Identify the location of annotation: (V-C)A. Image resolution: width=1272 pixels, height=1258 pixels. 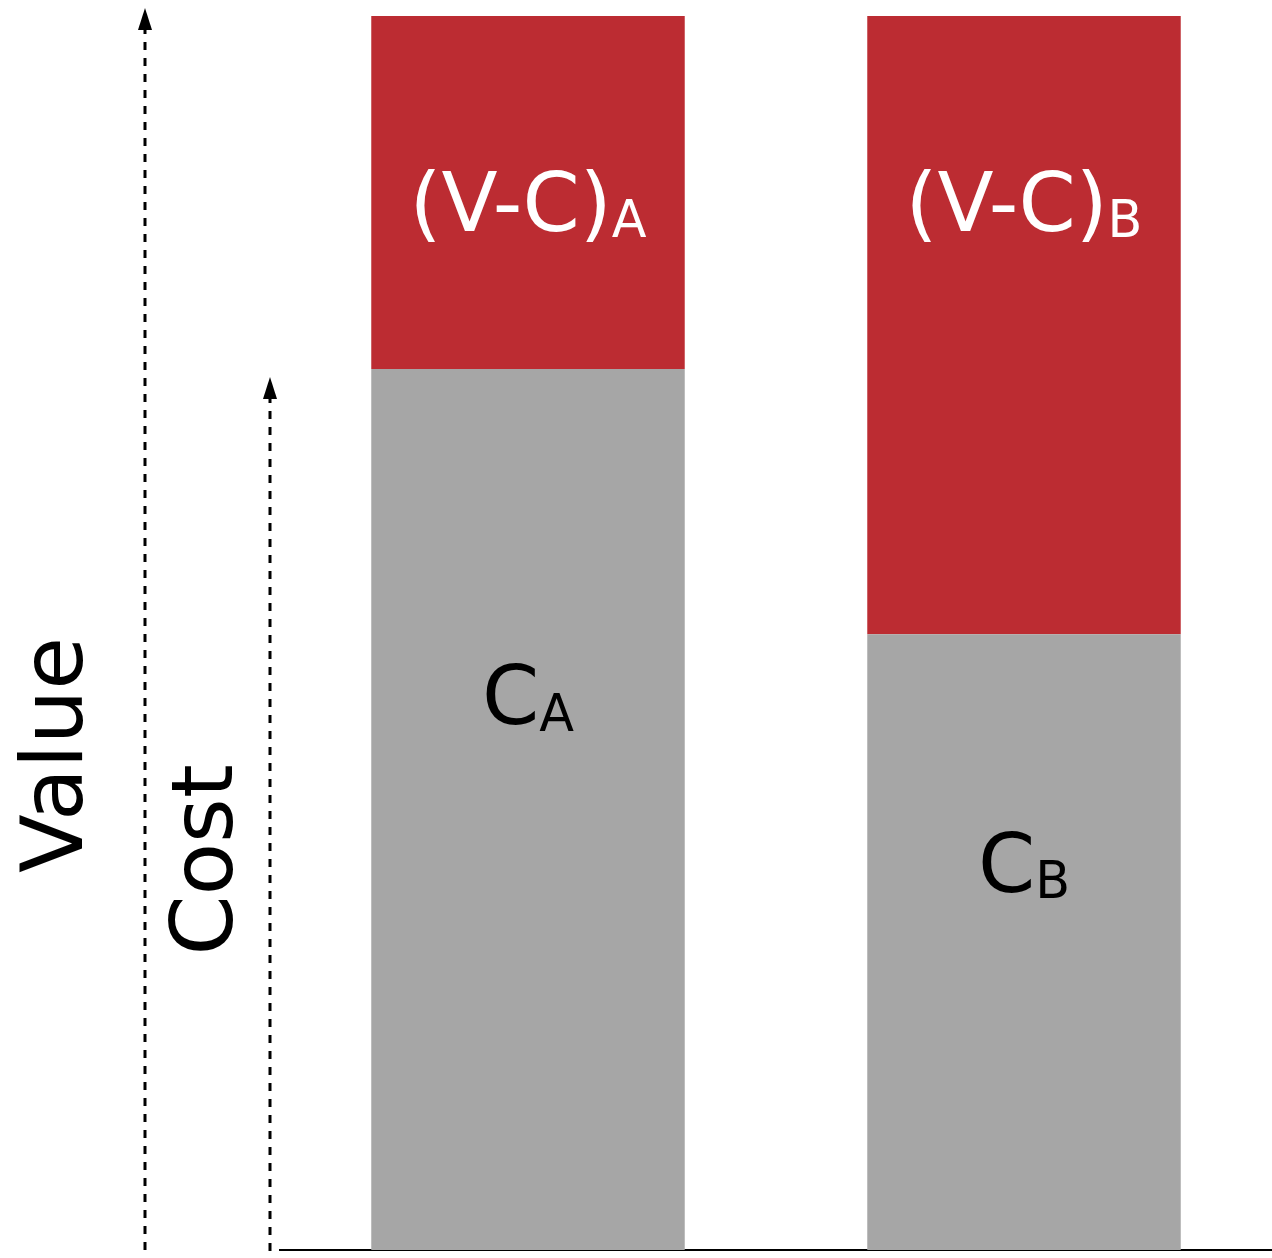
(528, 202).